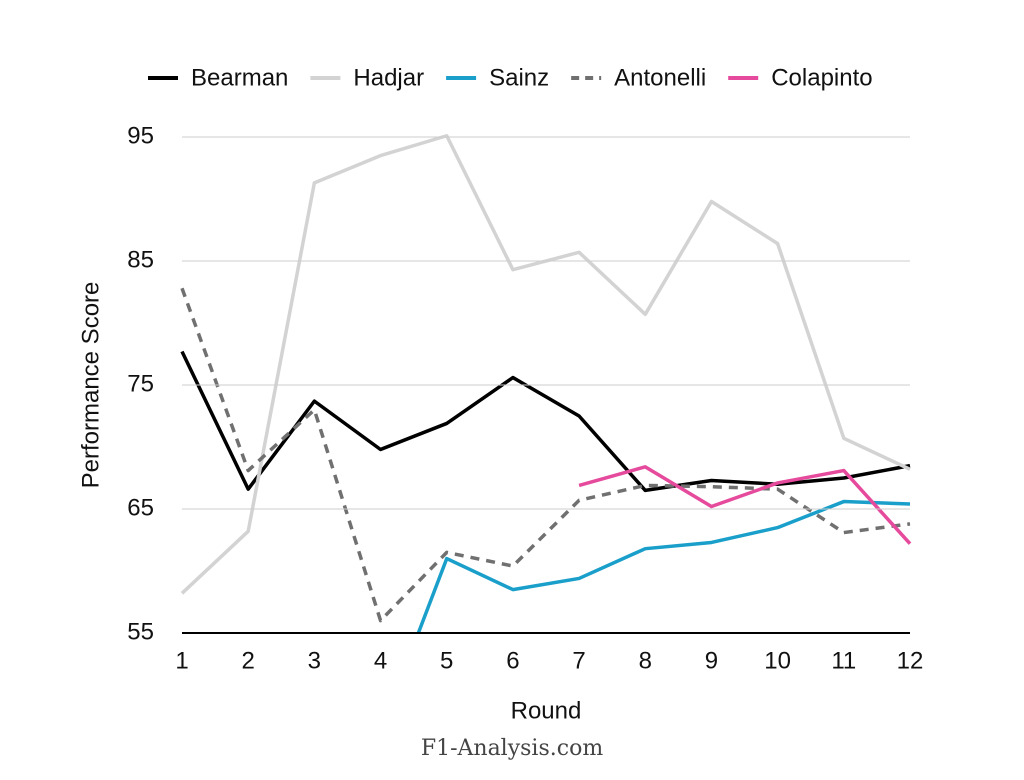  I want to click on x-tick-label: 3, so click(314, 660).